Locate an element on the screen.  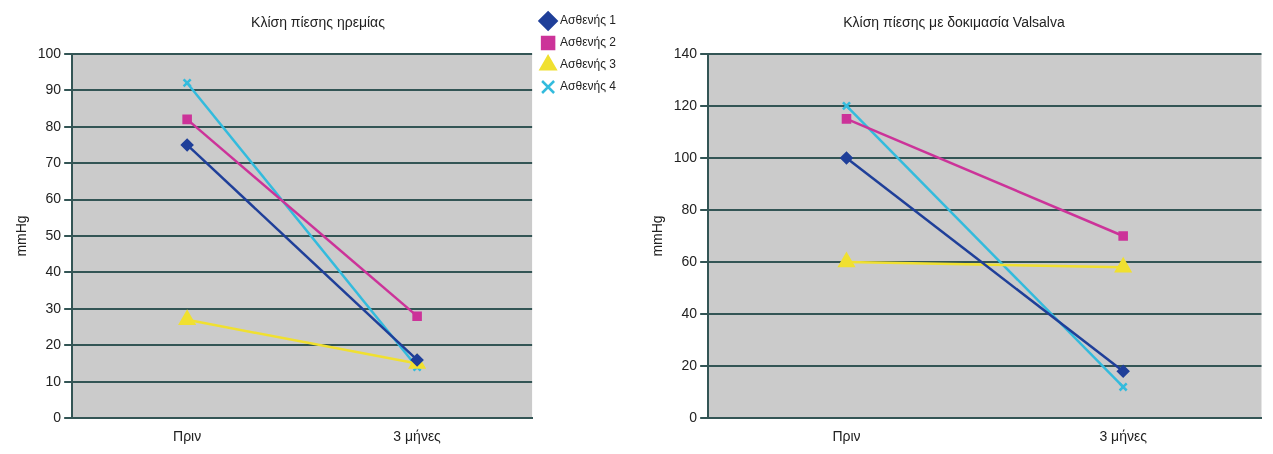
y-tick-label: 90 is located at coordinates (53, 89).